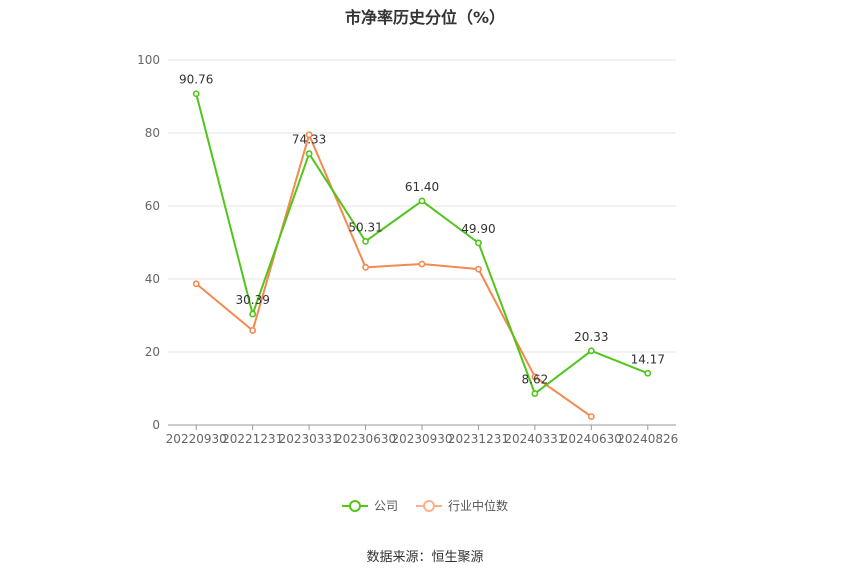 The height and width of the screenshot is (575, 850). What do you see at coordinates (478, 439) in the screenshot?
I see `x-tick-label: 20231231` at bounding box center [478, 439].